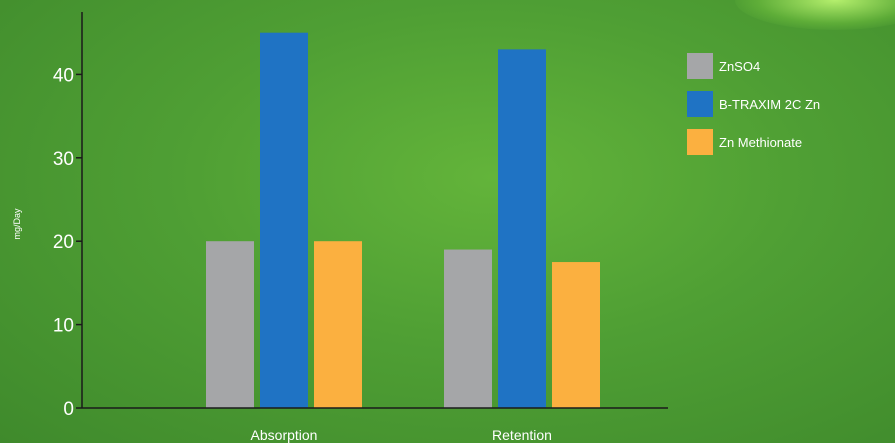  What do you see at coordinates (468, 328) in the screenshot?
I see `bar-retention-znso4` at bounding box center [468, 328].